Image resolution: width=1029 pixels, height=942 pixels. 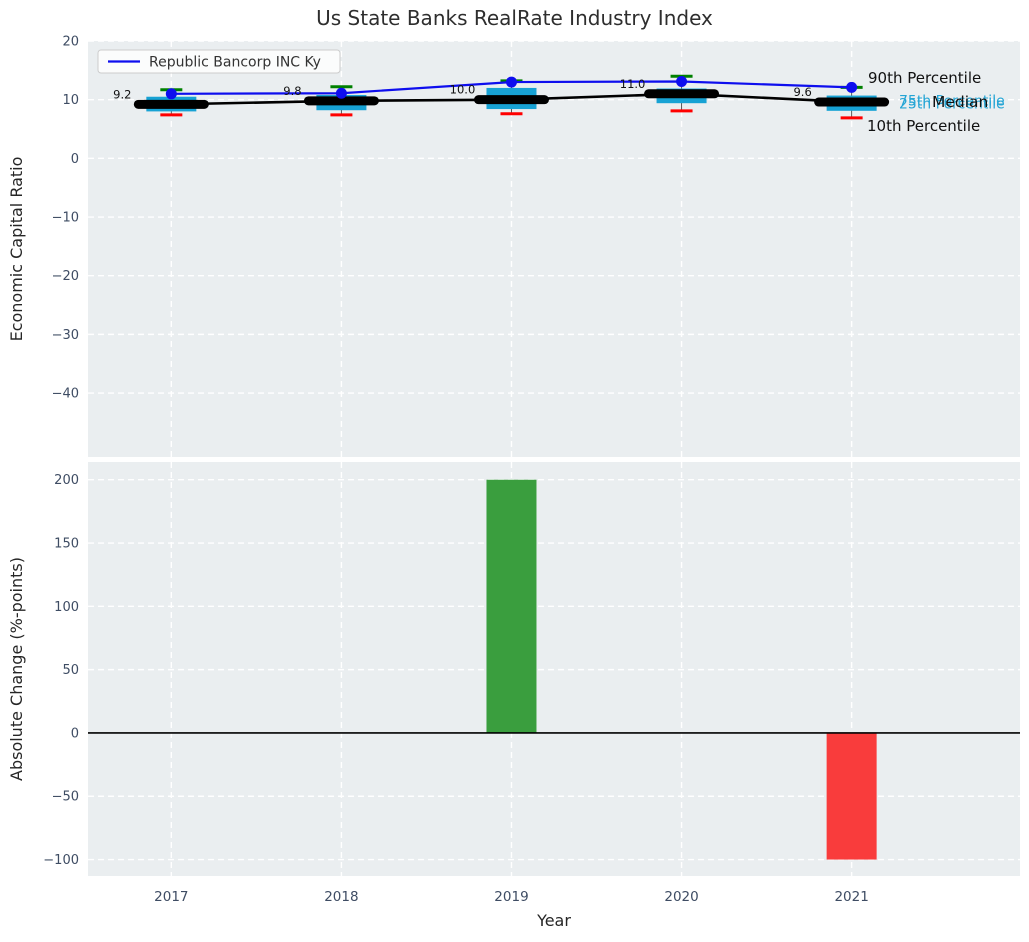 I want to click on bottom-ylabel: Absolute Change (%-points), so click(x=16, y=669).